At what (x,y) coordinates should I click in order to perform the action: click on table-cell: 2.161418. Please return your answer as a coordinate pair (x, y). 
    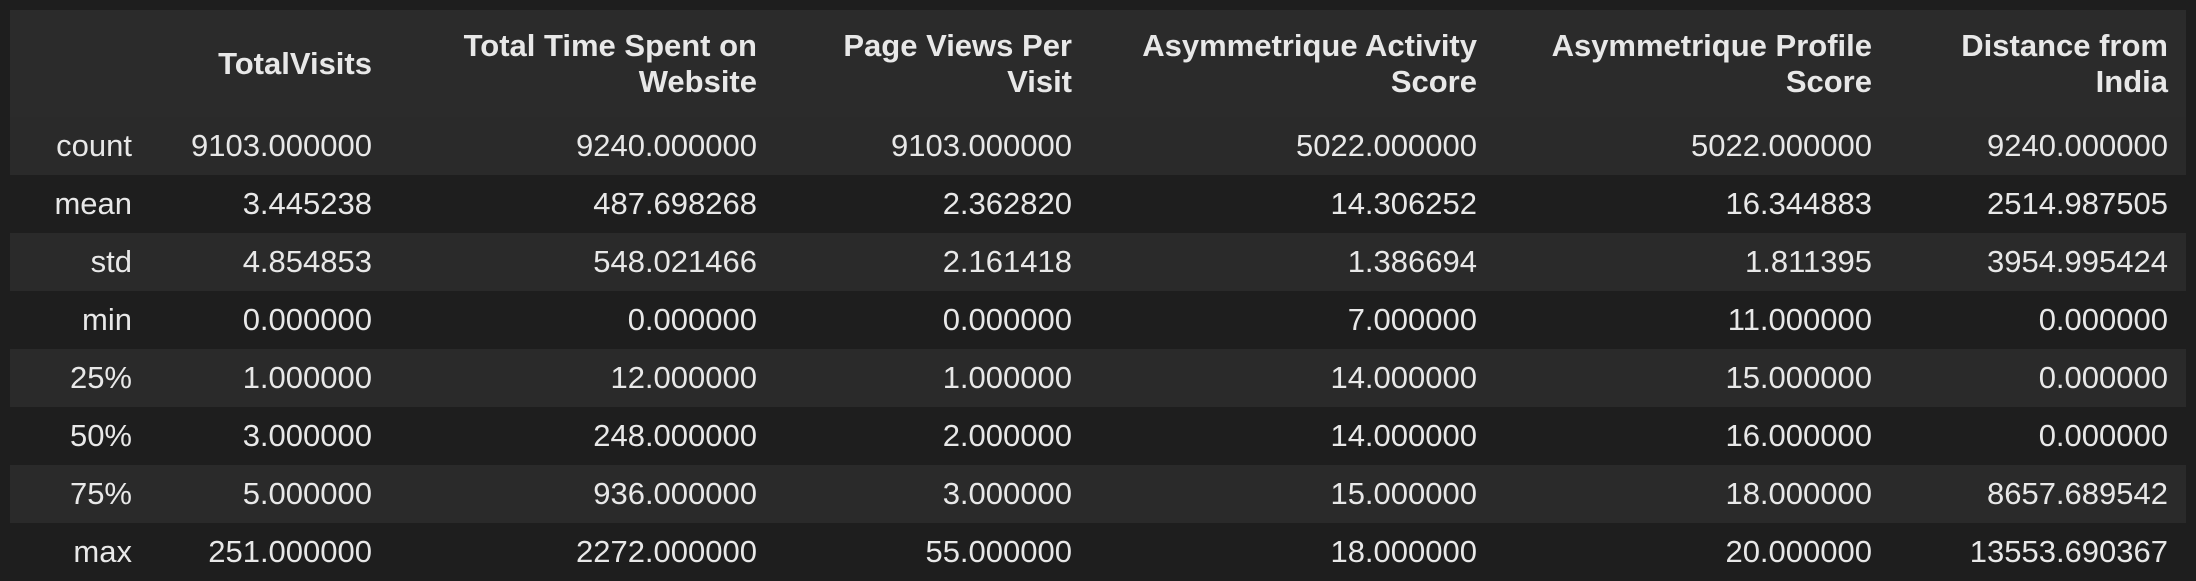
    Looking at the image, I should click on (1007, 261).